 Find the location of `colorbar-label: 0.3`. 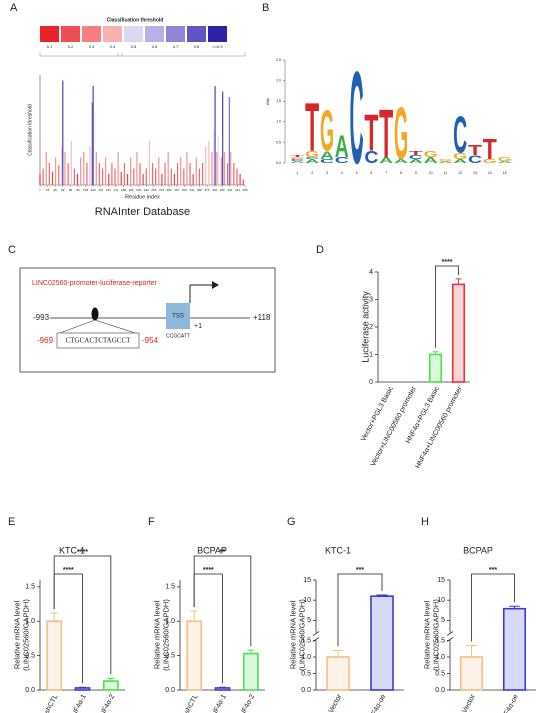

colorbar-label: 0.3 is located at coordinates (92, 46).